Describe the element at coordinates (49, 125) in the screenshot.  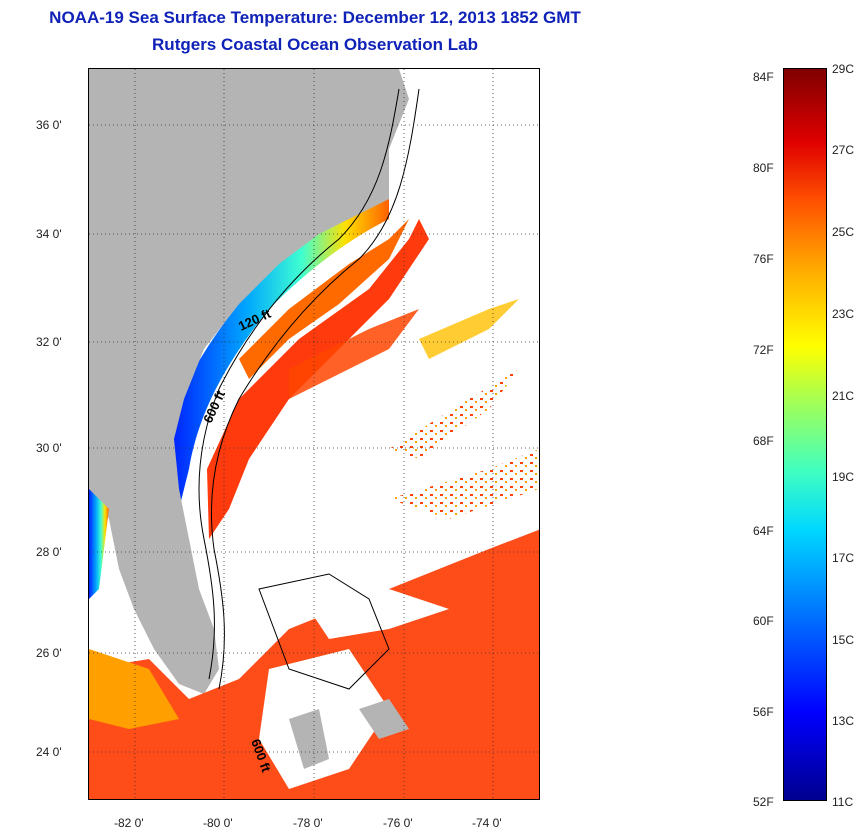
I see `lat-tick-36: 36 0'` at that location.